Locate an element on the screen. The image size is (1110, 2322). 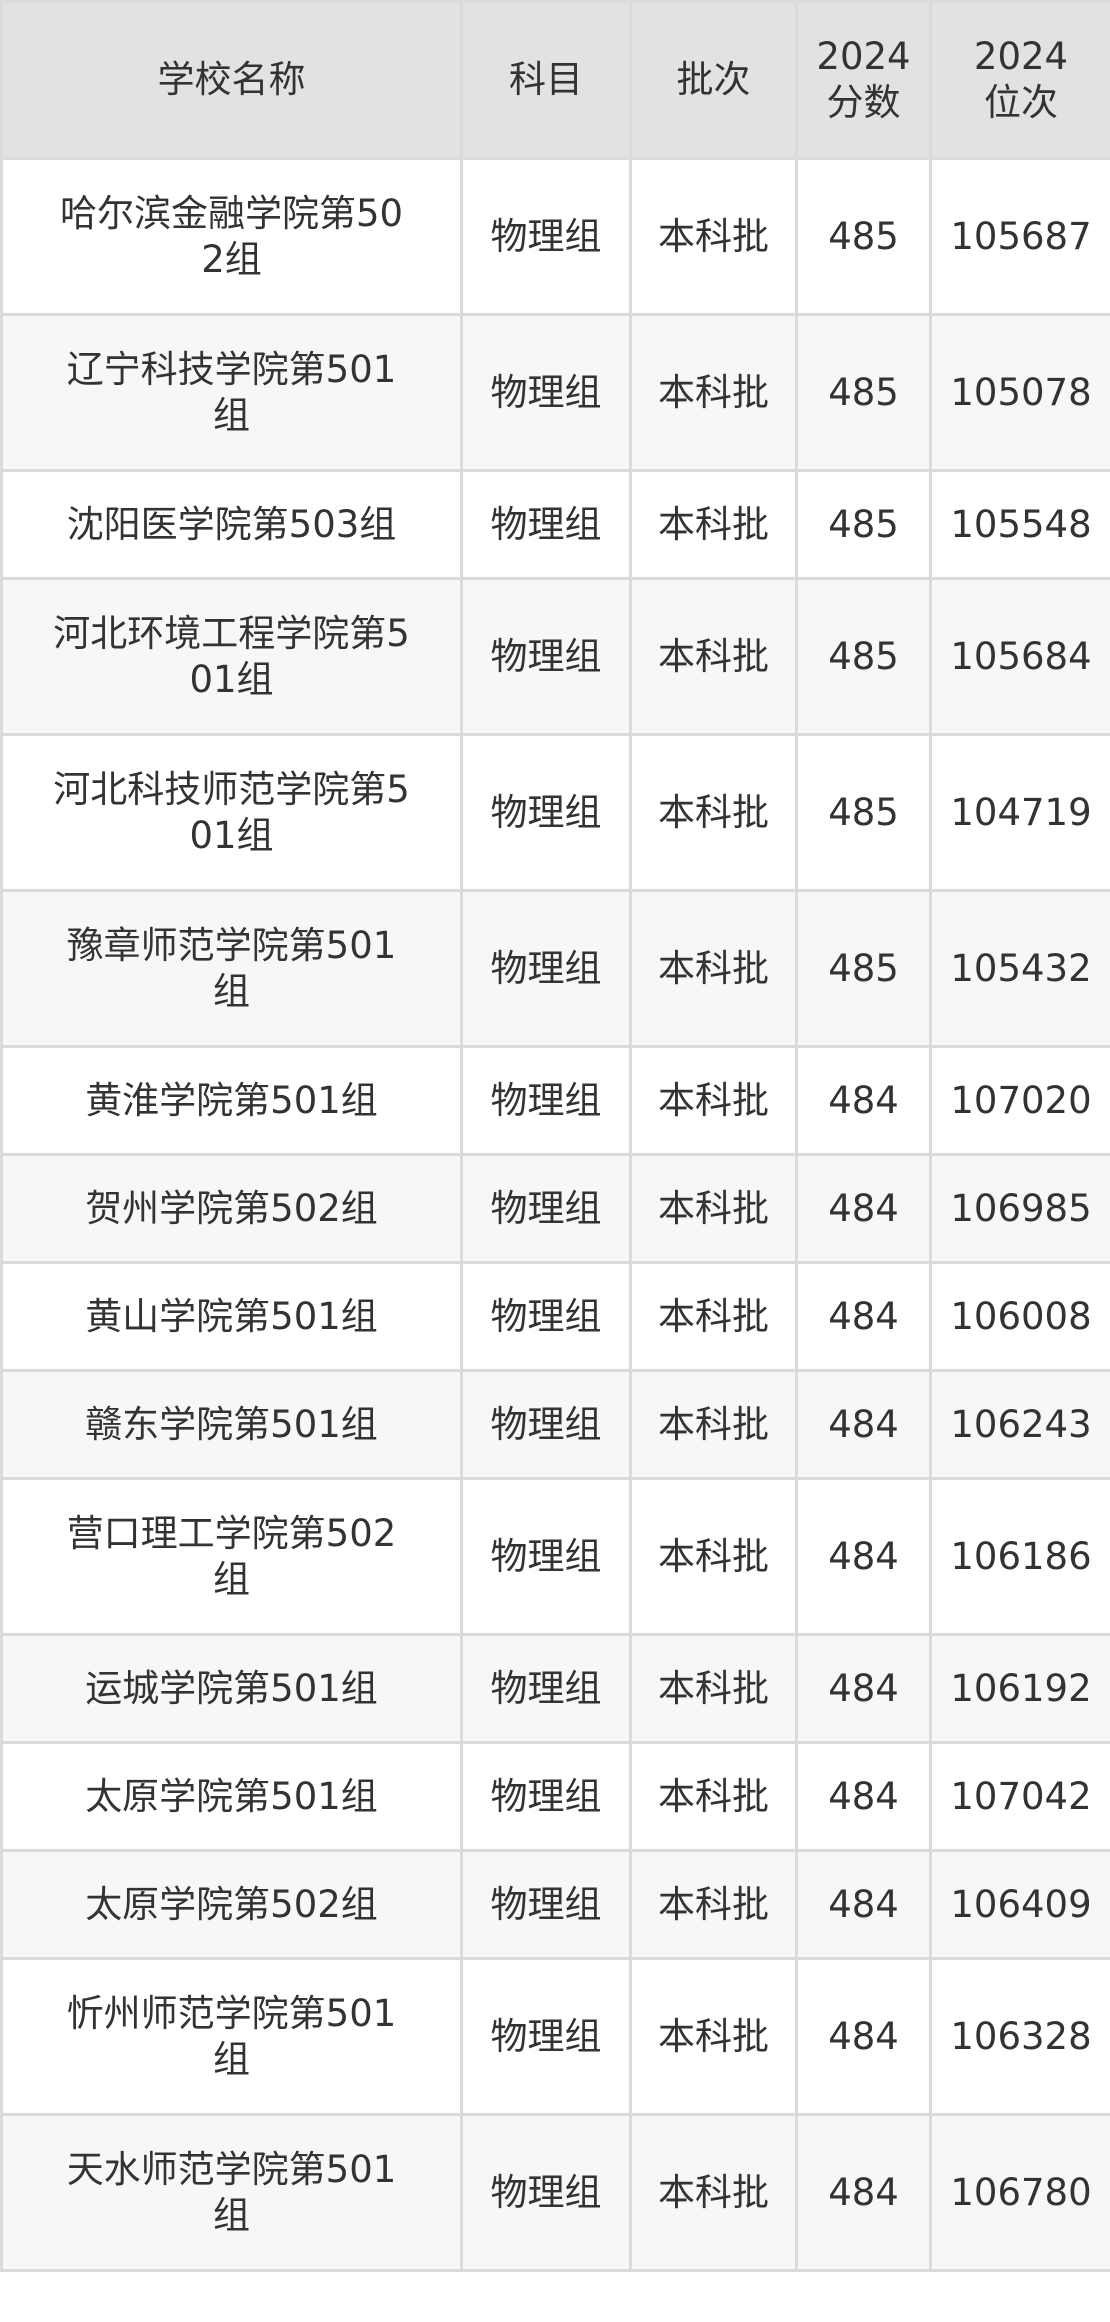
school-name-line: 赣东学院第501组 is located at coordinates (231, 1424).